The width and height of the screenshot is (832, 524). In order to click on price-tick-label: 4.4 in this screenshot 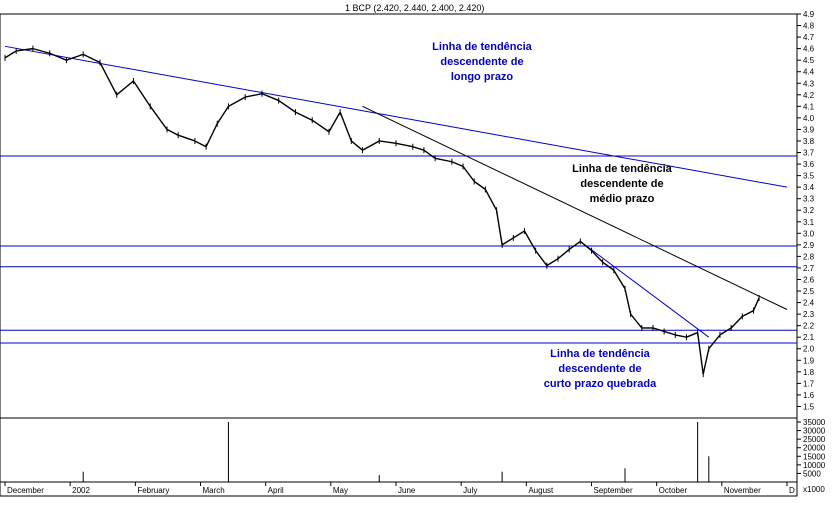, I will do `click(809, 72)`.